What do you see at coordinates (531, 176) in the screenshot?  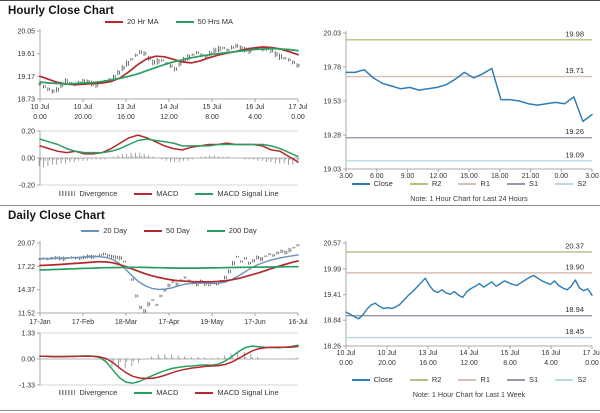 I see `svg-text: 21.00` at bounding box center [531, 176].